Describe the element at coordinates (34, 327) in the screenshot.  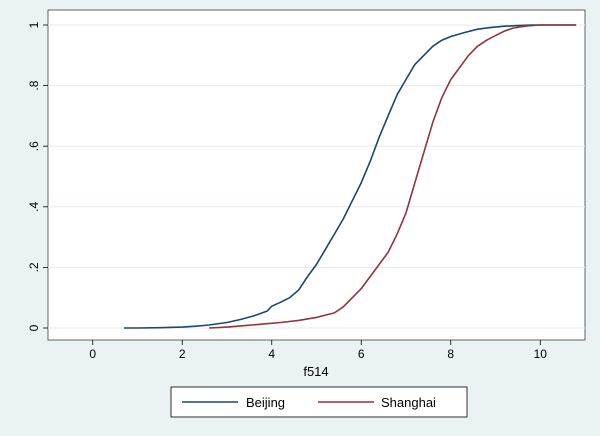
I see `y-tick-label: 0` at that location.